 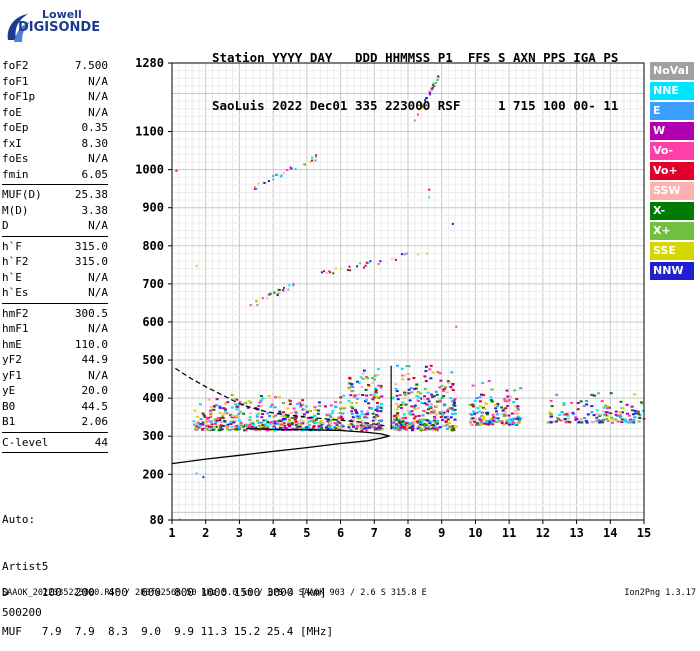 What do you see at coordinates (98, 96) in the screenshot?
I see `param-value: N/A` at bounding box center [98, 96].